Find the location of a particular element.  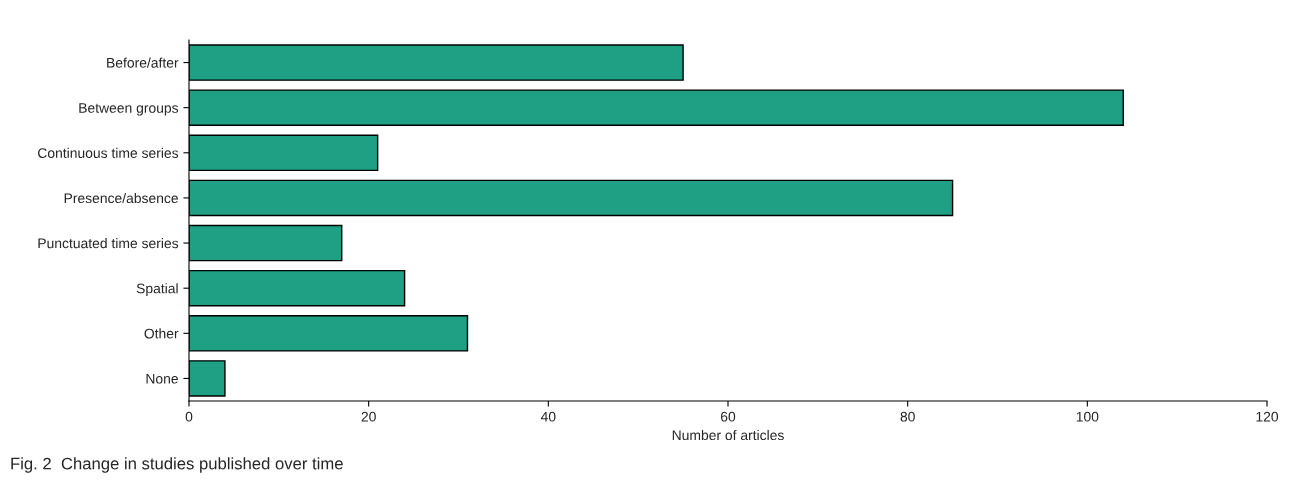

y-tick-label: None is located at coordinates (162, 378).